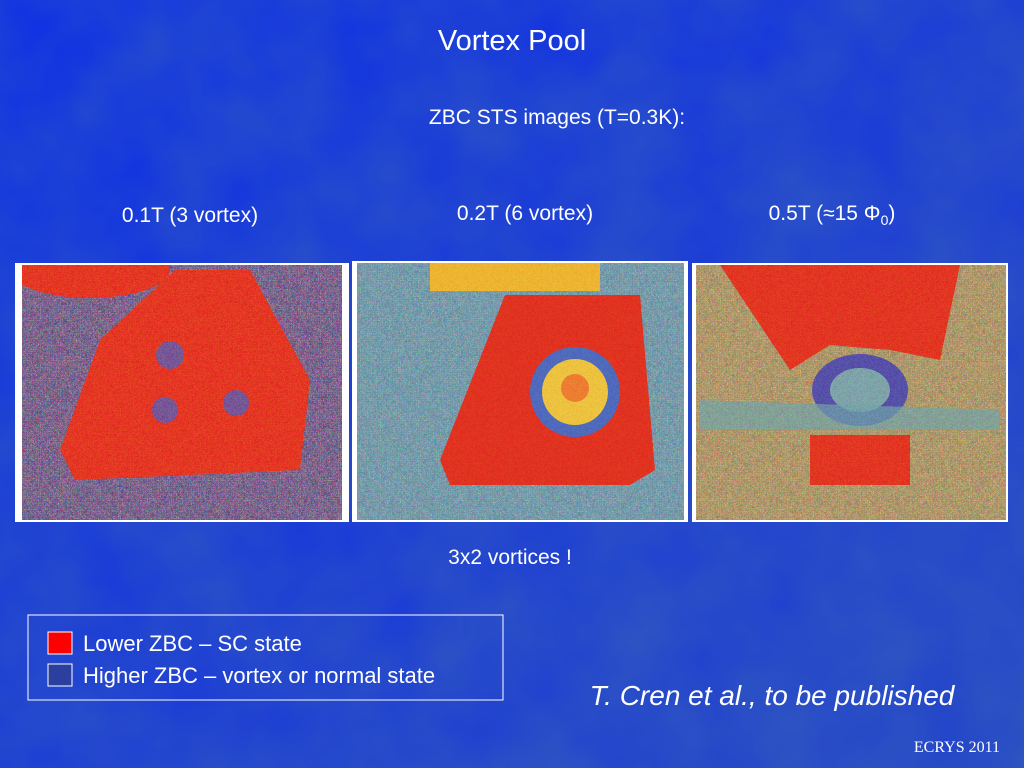 The image size is (1024, 768). What do you see at coordinates (773, 695) in the screenshot?
I see `citation: T. Cren et al., to be published` at bounding box center [773, 695].